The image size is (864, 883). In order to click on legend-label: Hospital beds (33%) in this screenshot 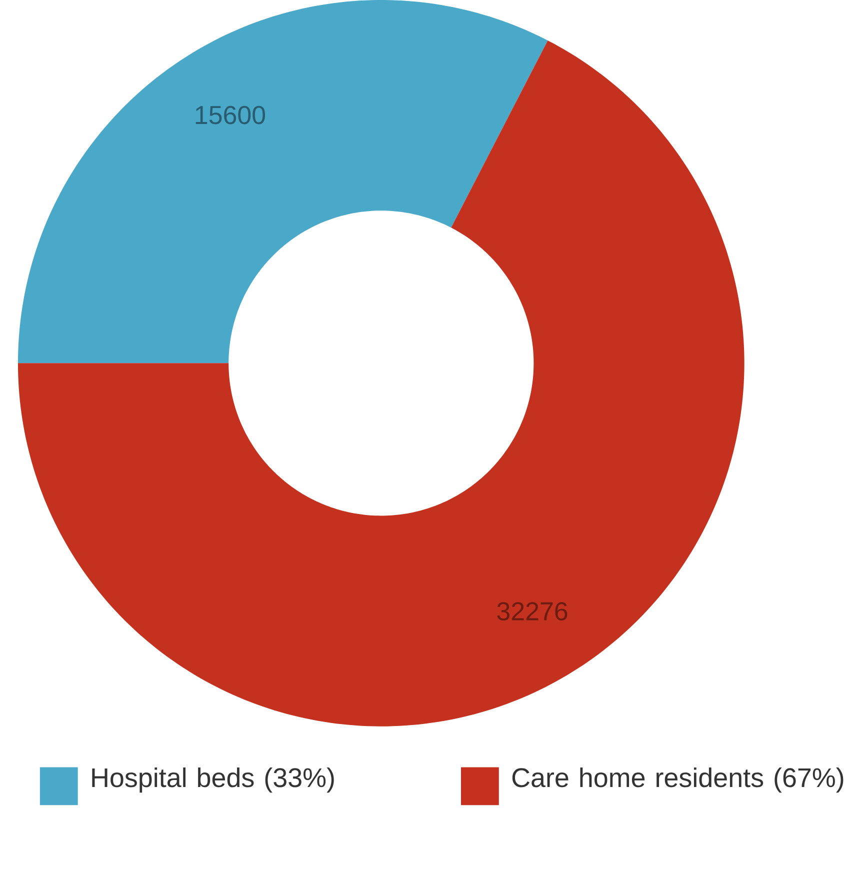, I will do `click(213, 780)`.